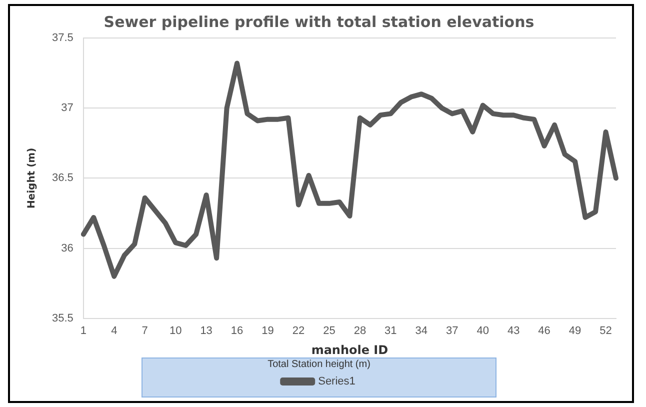  What do you see at coordinates (329, 331) in the screenshot?
I see `x-tick-label: 25` at bounding box center [329, 331].